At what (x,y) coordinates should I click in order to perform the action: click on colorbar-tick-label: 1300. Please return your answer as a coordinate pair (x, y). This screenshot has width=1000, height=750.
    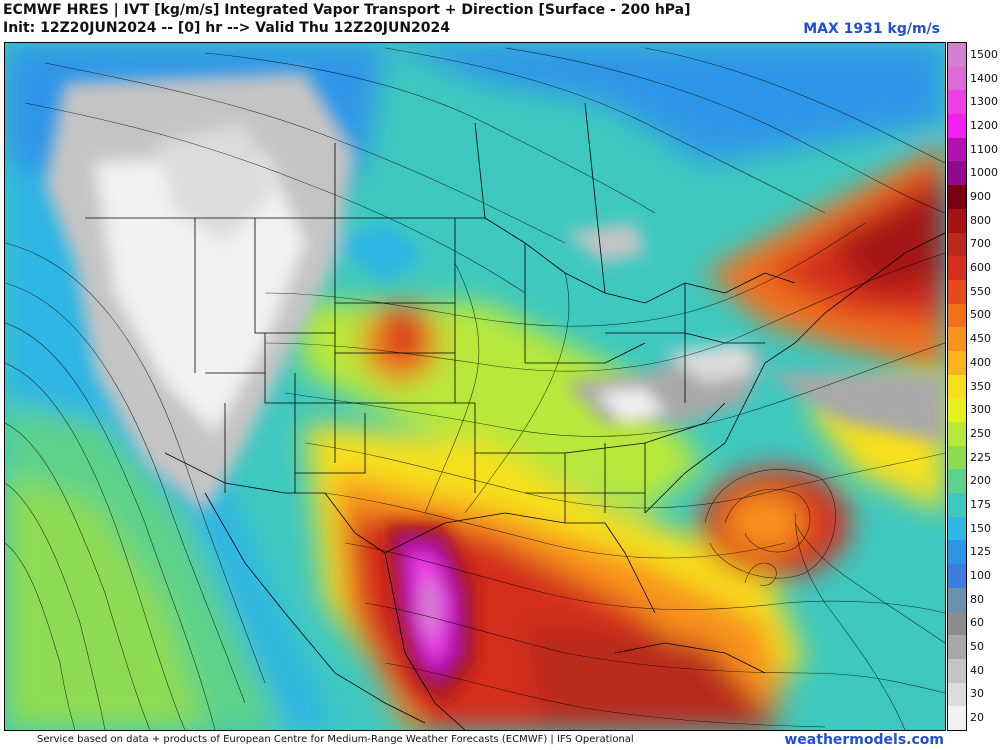
    Looking at the image, I should click on (984, 102).